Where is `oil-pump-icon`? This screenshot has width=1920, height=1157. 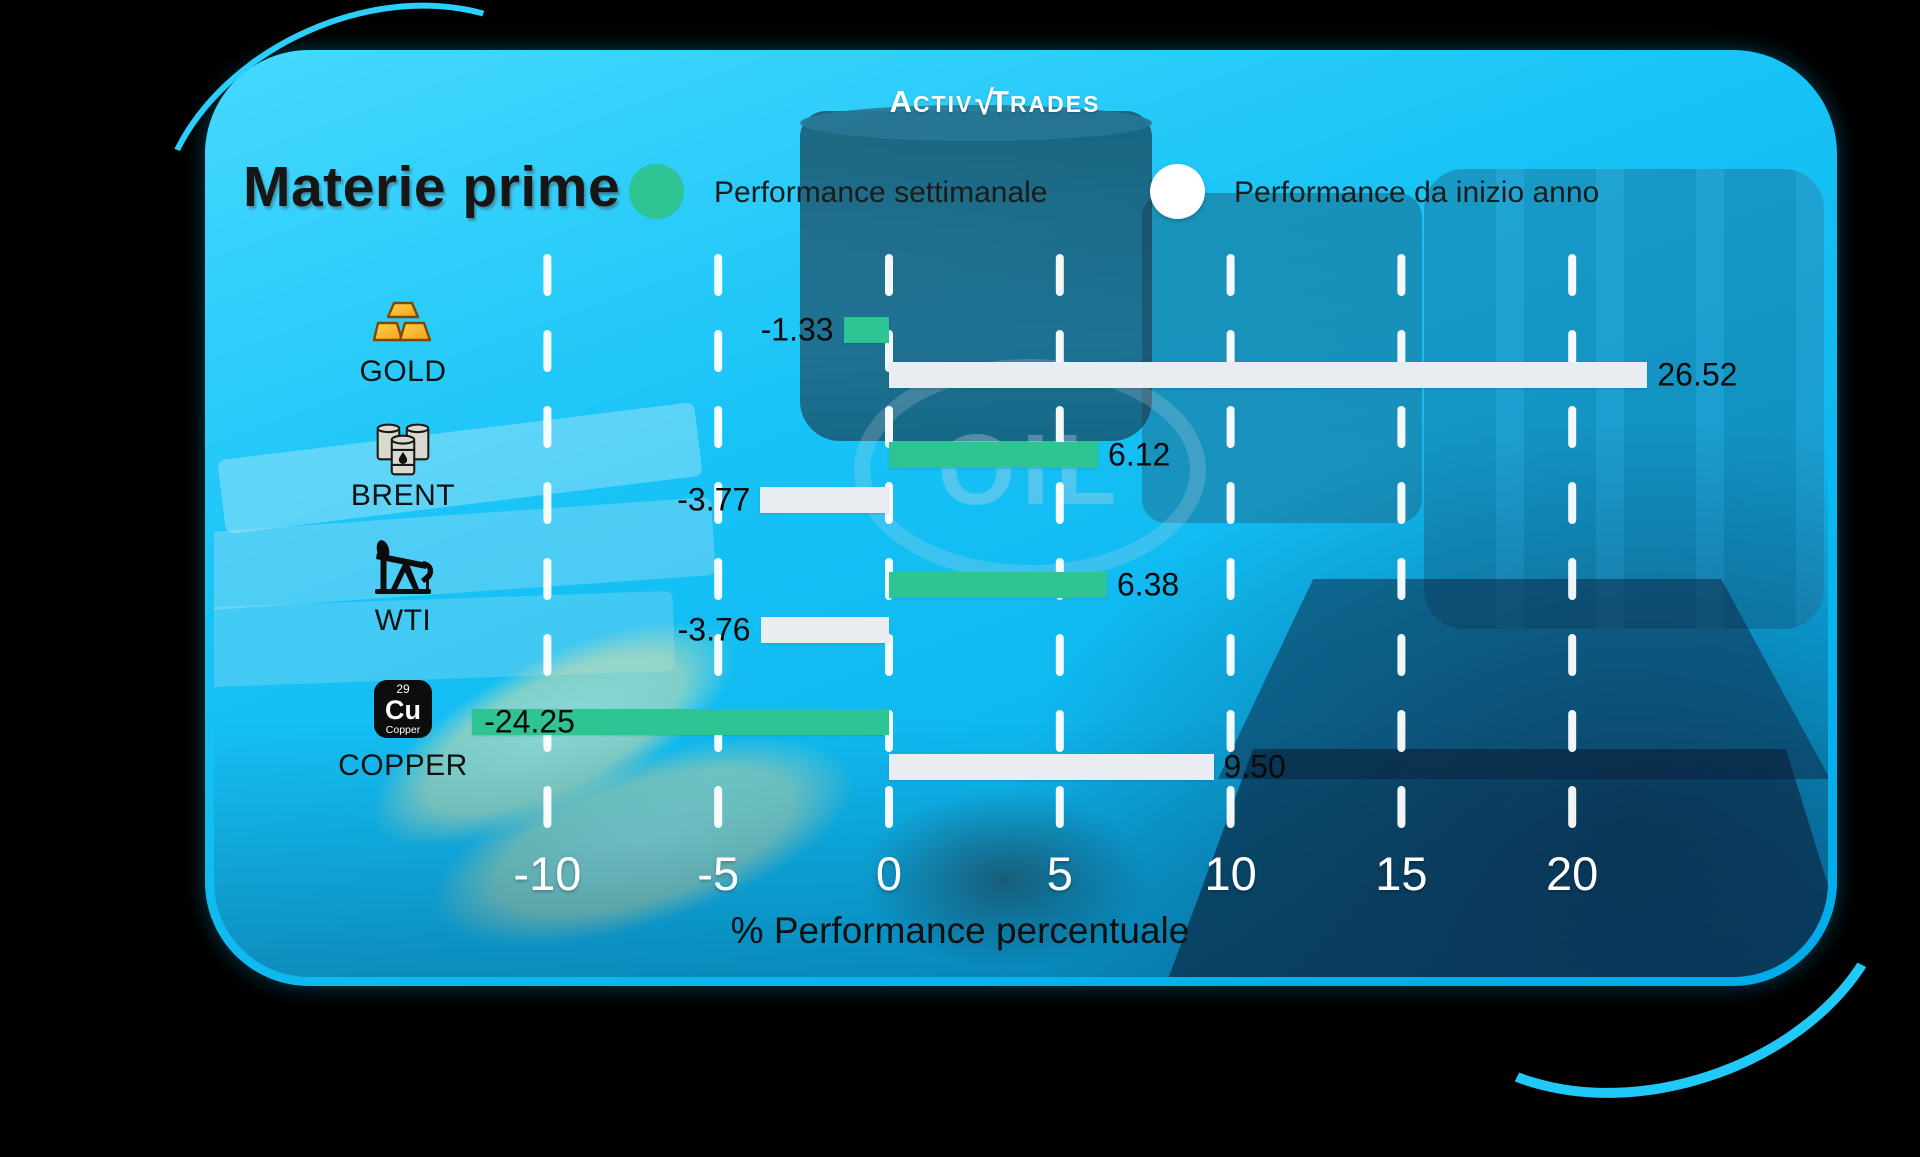
oil-pump-icon is located at coordinates (403, 568).